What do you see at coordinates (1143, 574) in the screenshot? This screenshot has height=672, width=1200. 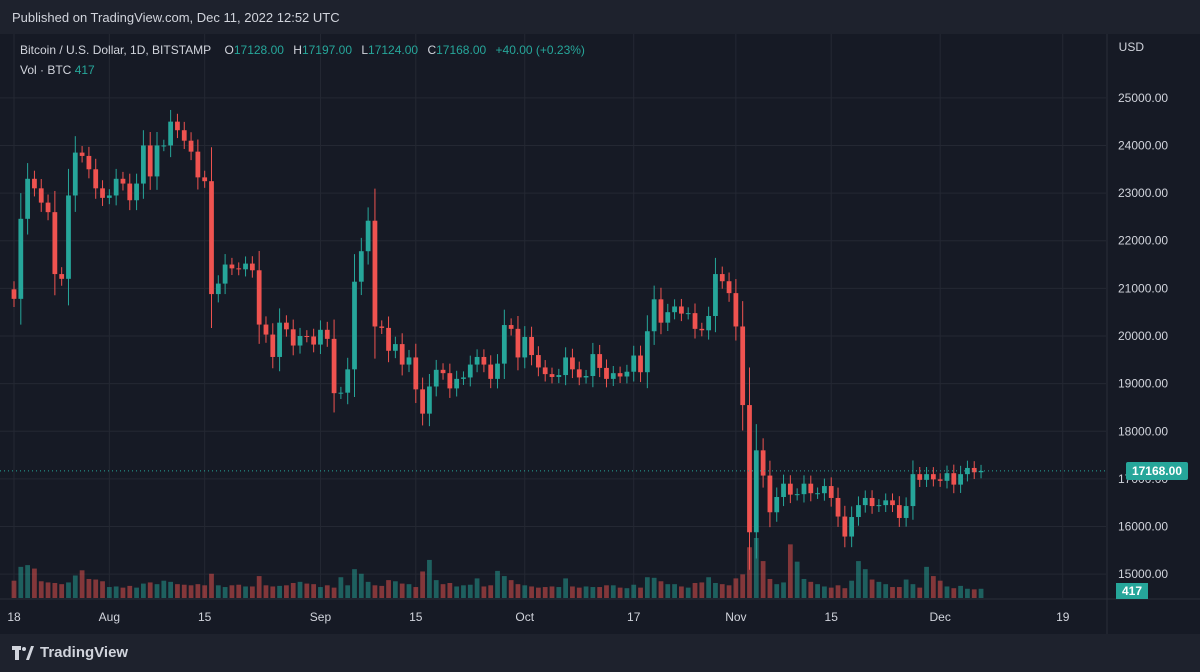 I see `y-tick-label: 15000.00` at bounding box center [1143, 574].